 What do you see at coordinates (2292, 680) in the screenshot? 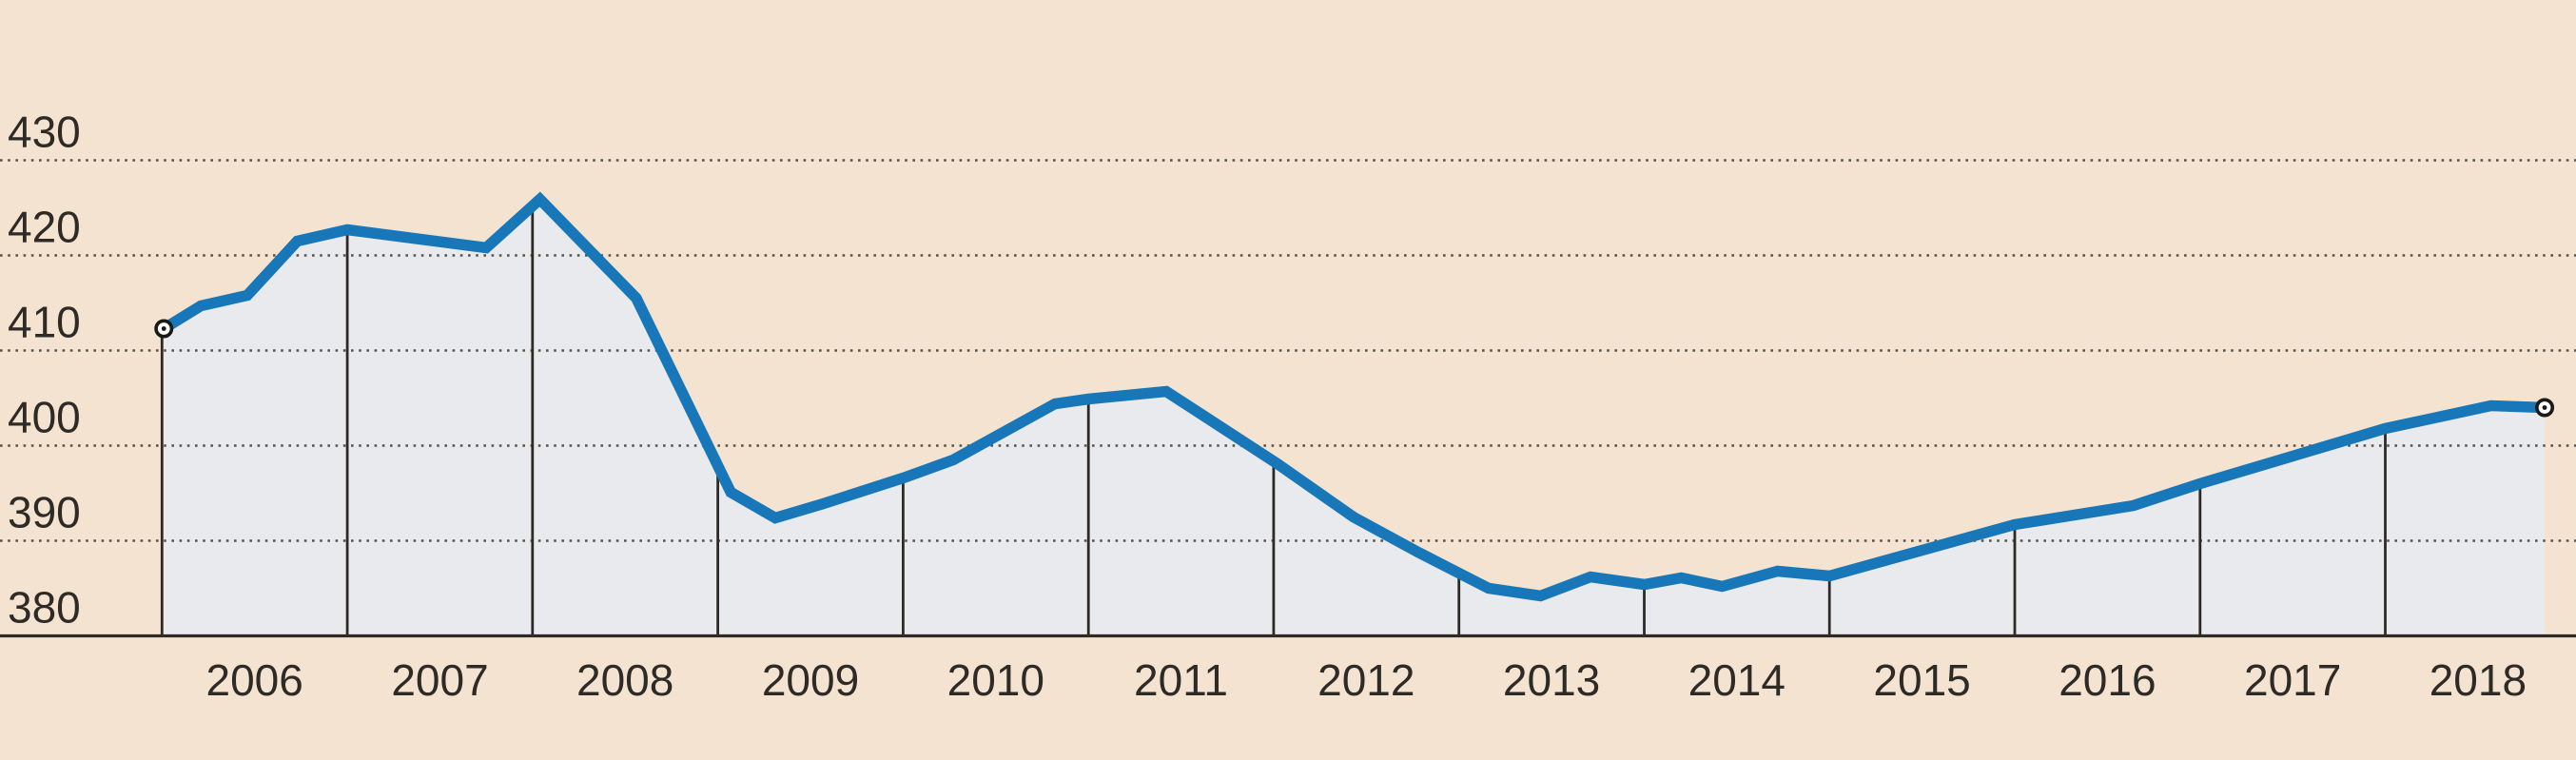
I see `x-axis-label-2017: 2017` at bounding box center [2292, 680].